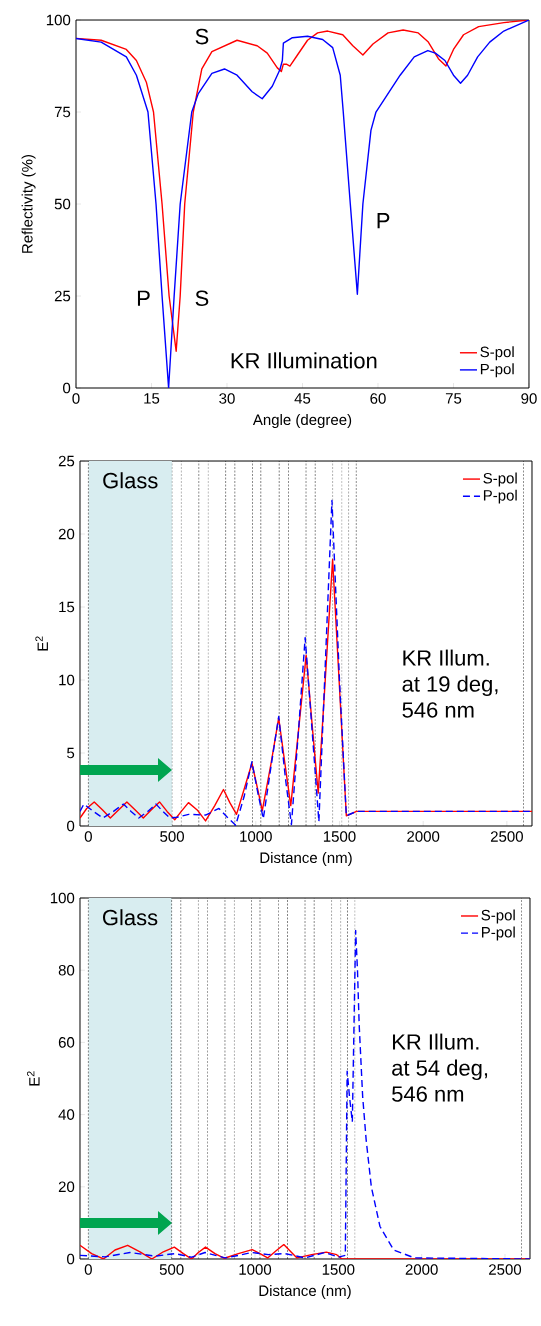 This screenshot has width=541, height=1326. What do you see at coordinates (67, 607) in the screenshot?
I see `y-tick-label: 15` at bounding box center [67, 607].